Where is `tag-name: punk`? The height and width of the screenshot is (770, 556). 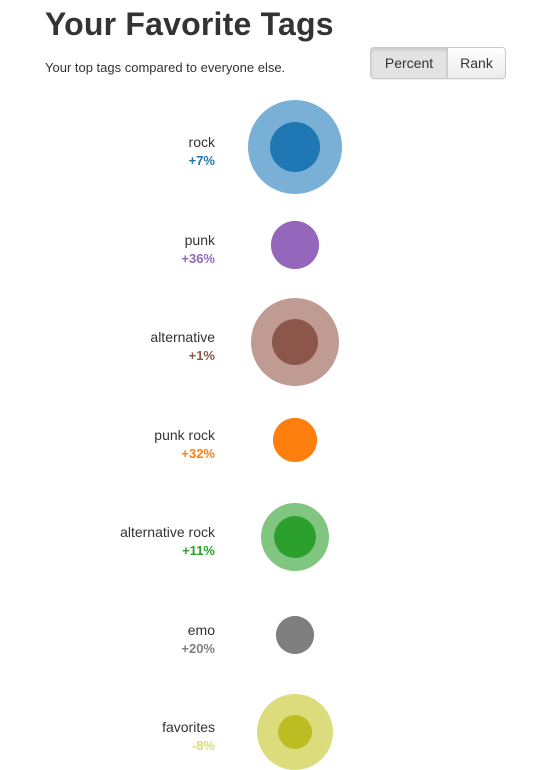 tag-name: punk is located at coordinates (199, 240).